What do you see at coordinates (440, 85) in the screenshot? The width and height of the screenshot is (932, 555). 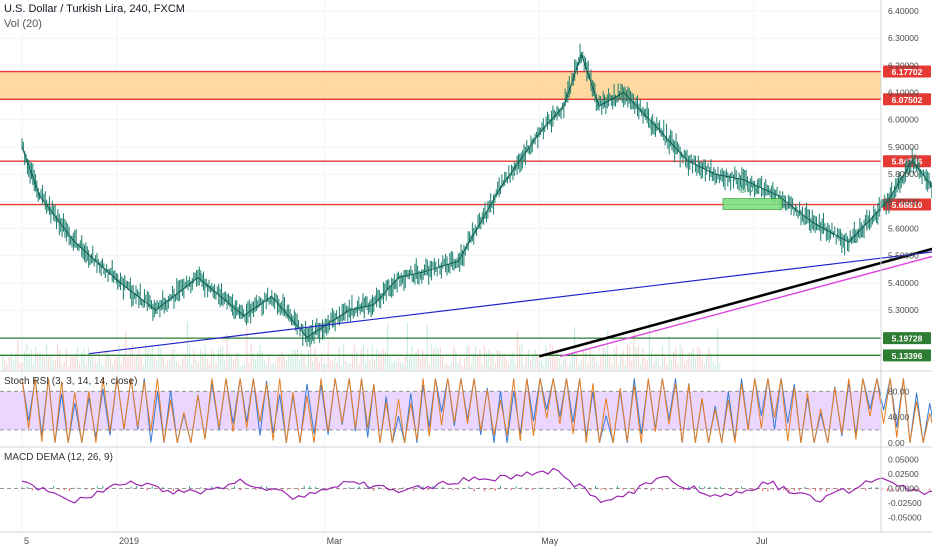 I see `resistance-zone` at bounding box center [440, 85].